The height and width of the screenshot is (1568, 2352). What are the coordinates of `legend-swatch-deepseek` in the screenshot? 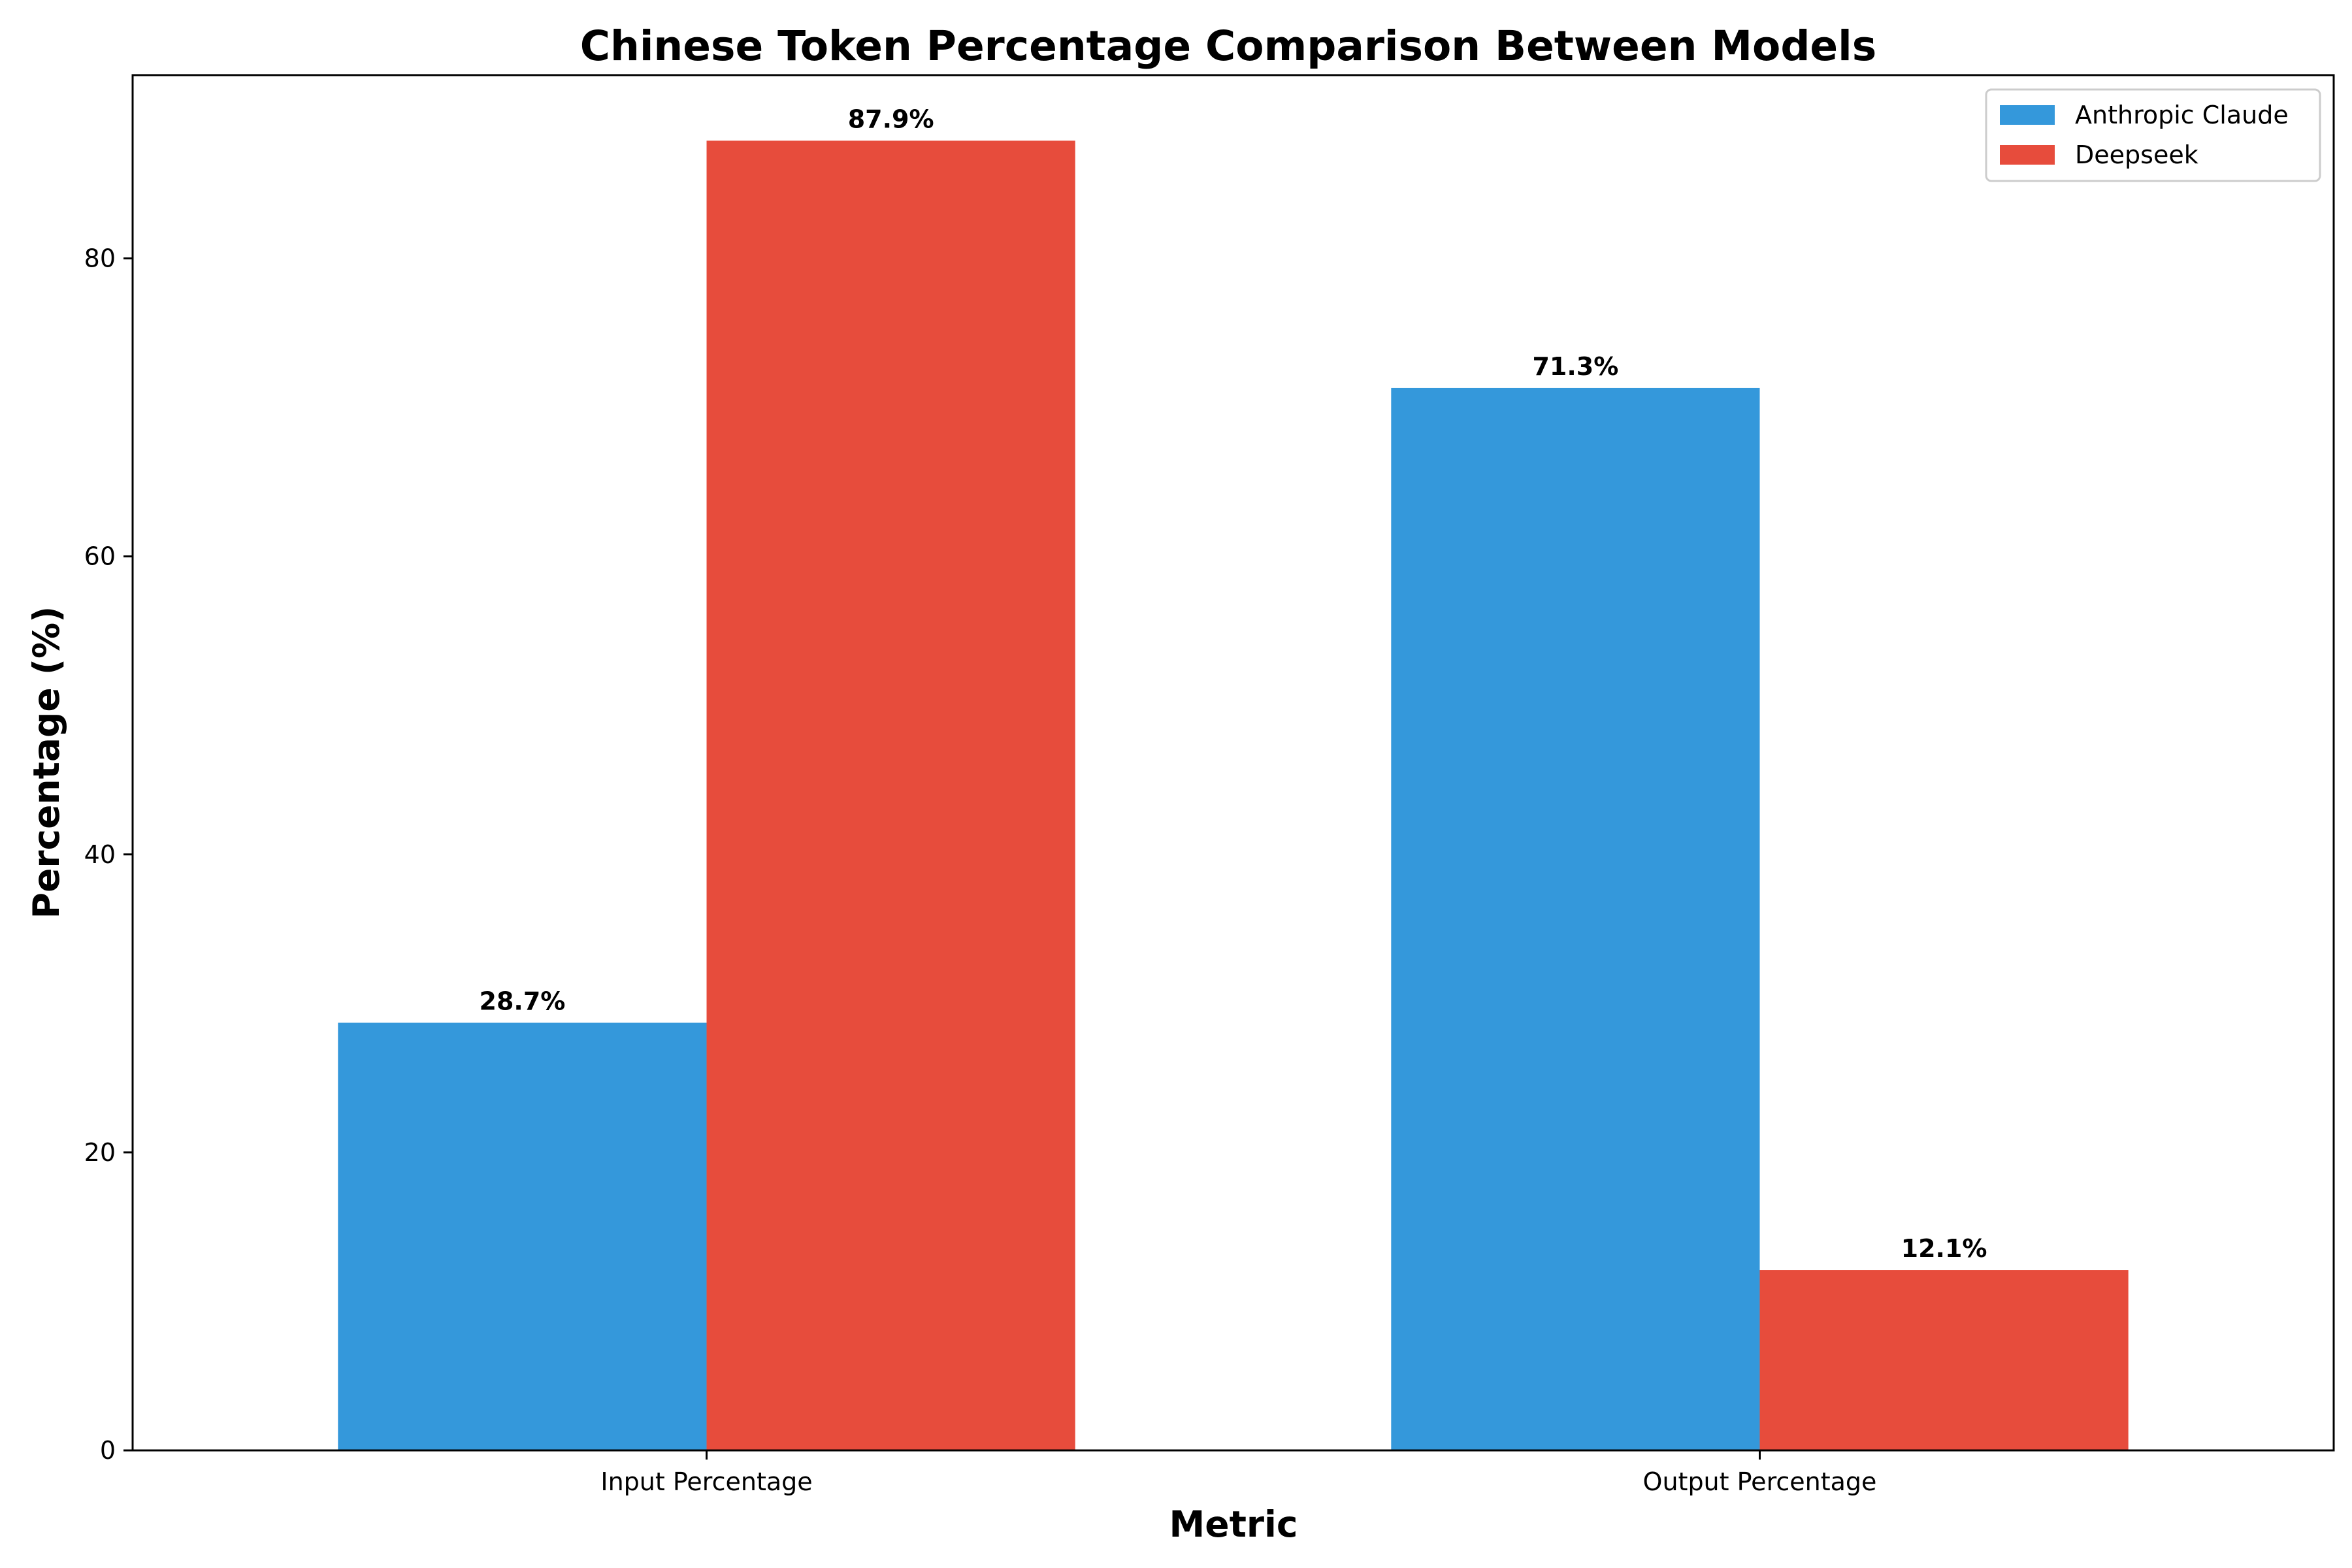 It's located at (2027, 155).